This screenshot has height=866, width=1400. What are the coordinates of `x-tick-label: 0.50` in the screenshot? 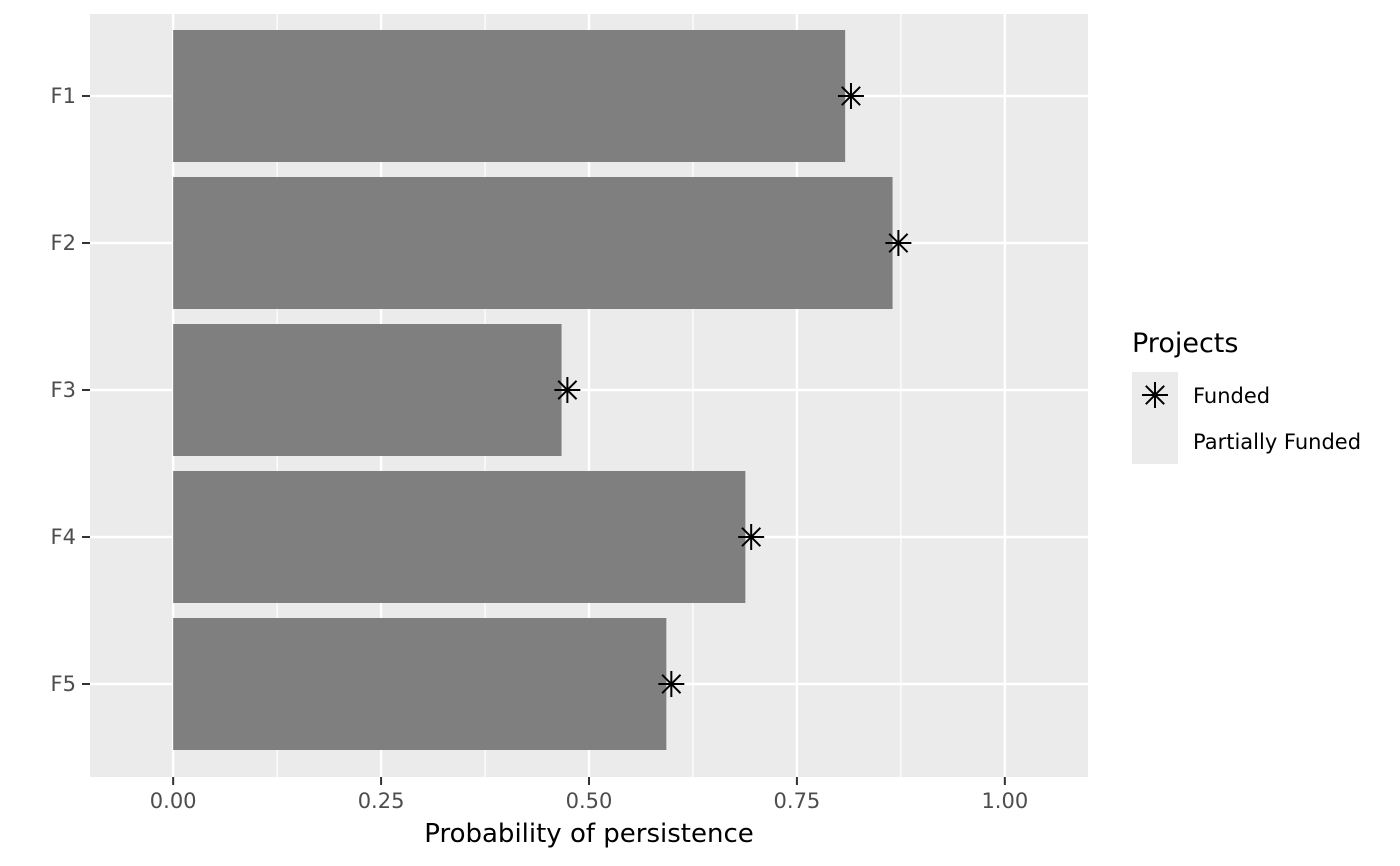 It's located at (589, 801).